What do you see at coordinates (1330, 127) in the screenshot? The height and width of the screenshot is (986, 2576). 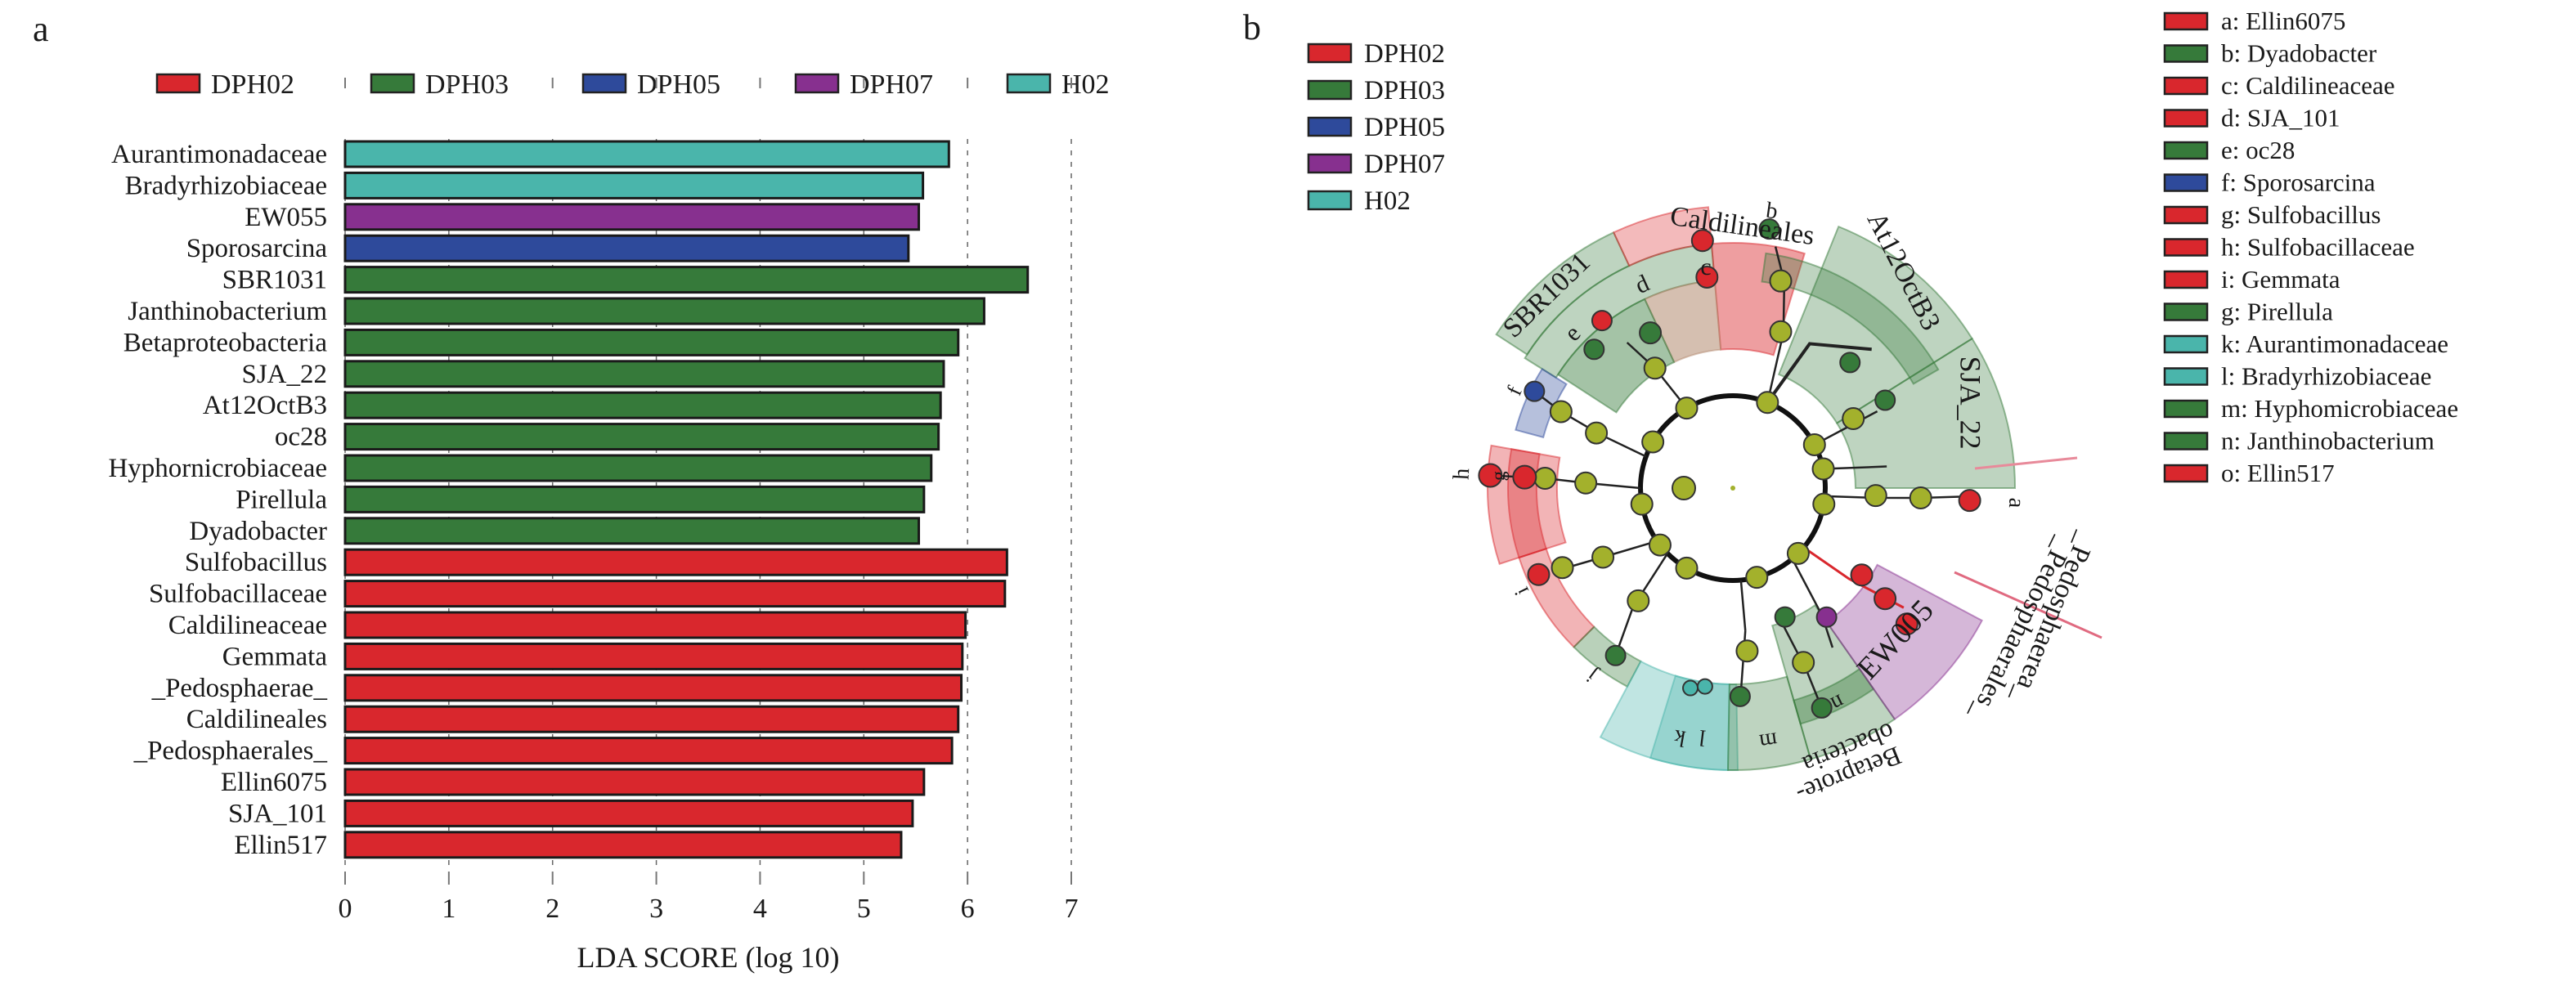 I see `legend-swatch-dph05` at bounding box center [1330, 127].